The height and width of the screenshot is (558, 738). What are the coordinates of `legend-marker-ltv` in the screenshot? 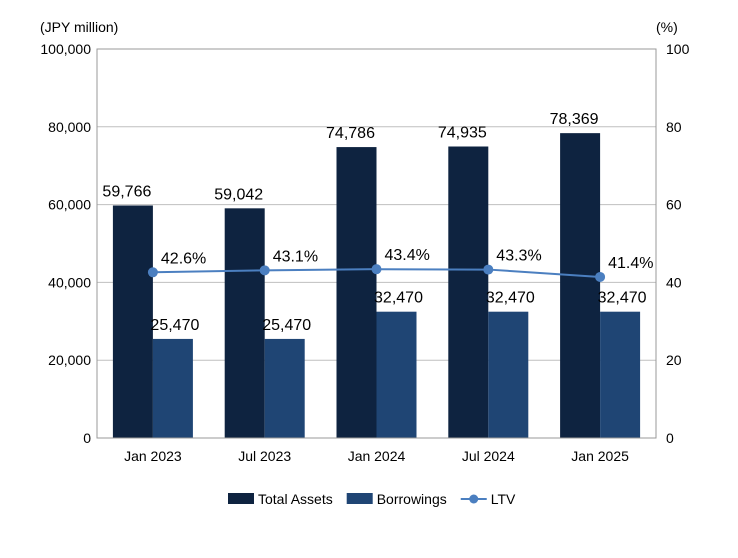 It's located at (474, 499).